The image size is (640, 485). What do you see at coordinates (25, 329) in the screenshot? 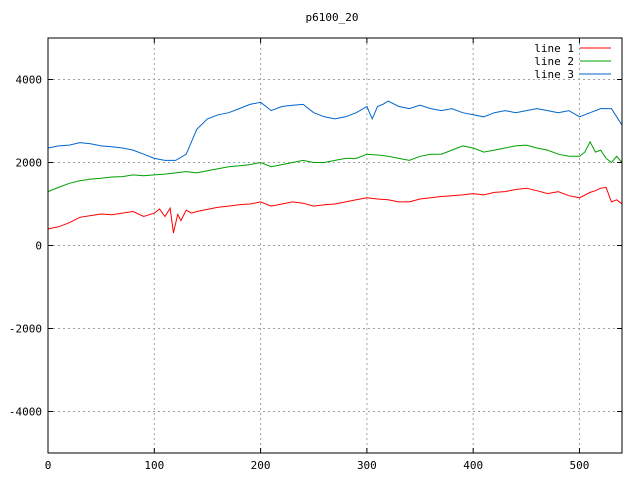
I see `y-tick-label: -2000` at bounding box center [25, 329].